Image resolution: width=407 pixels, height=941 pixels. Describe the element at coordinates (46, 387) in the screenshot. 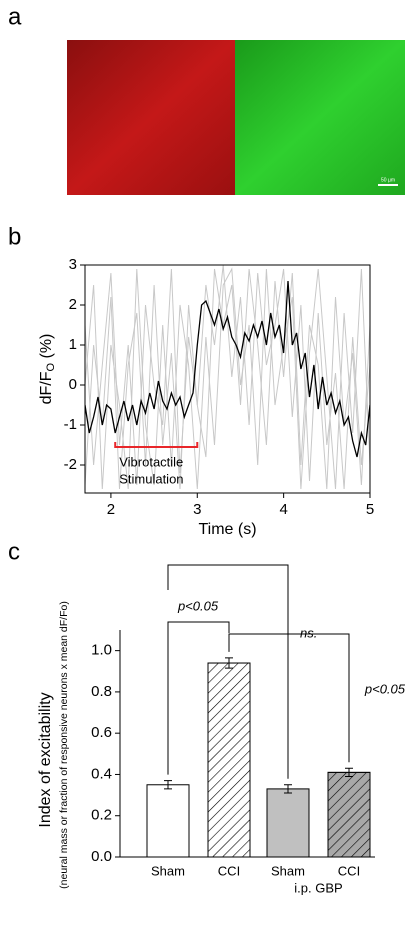

I see `y-axis-label-part: dF/F` at that location.